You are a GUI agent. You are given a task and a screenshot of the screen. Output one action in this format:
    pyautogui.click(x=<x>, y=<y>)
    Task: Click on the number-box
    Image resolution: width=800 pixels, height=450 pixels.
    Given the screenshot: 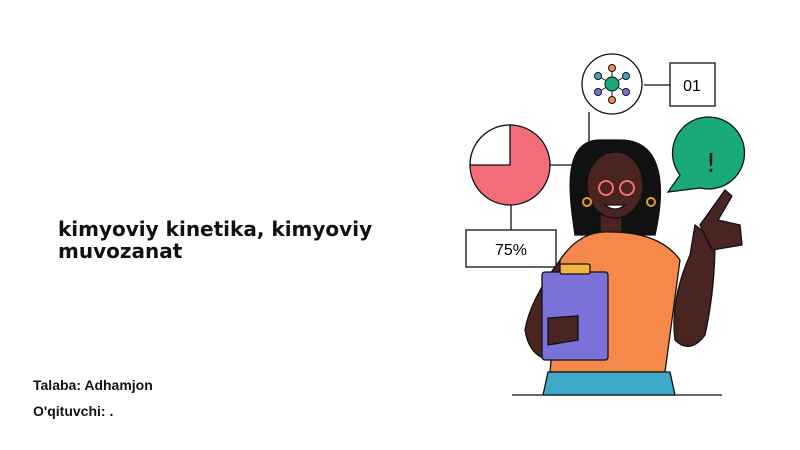 What is the action you would take?
    pyautogui.click(x=692, y=84)
    